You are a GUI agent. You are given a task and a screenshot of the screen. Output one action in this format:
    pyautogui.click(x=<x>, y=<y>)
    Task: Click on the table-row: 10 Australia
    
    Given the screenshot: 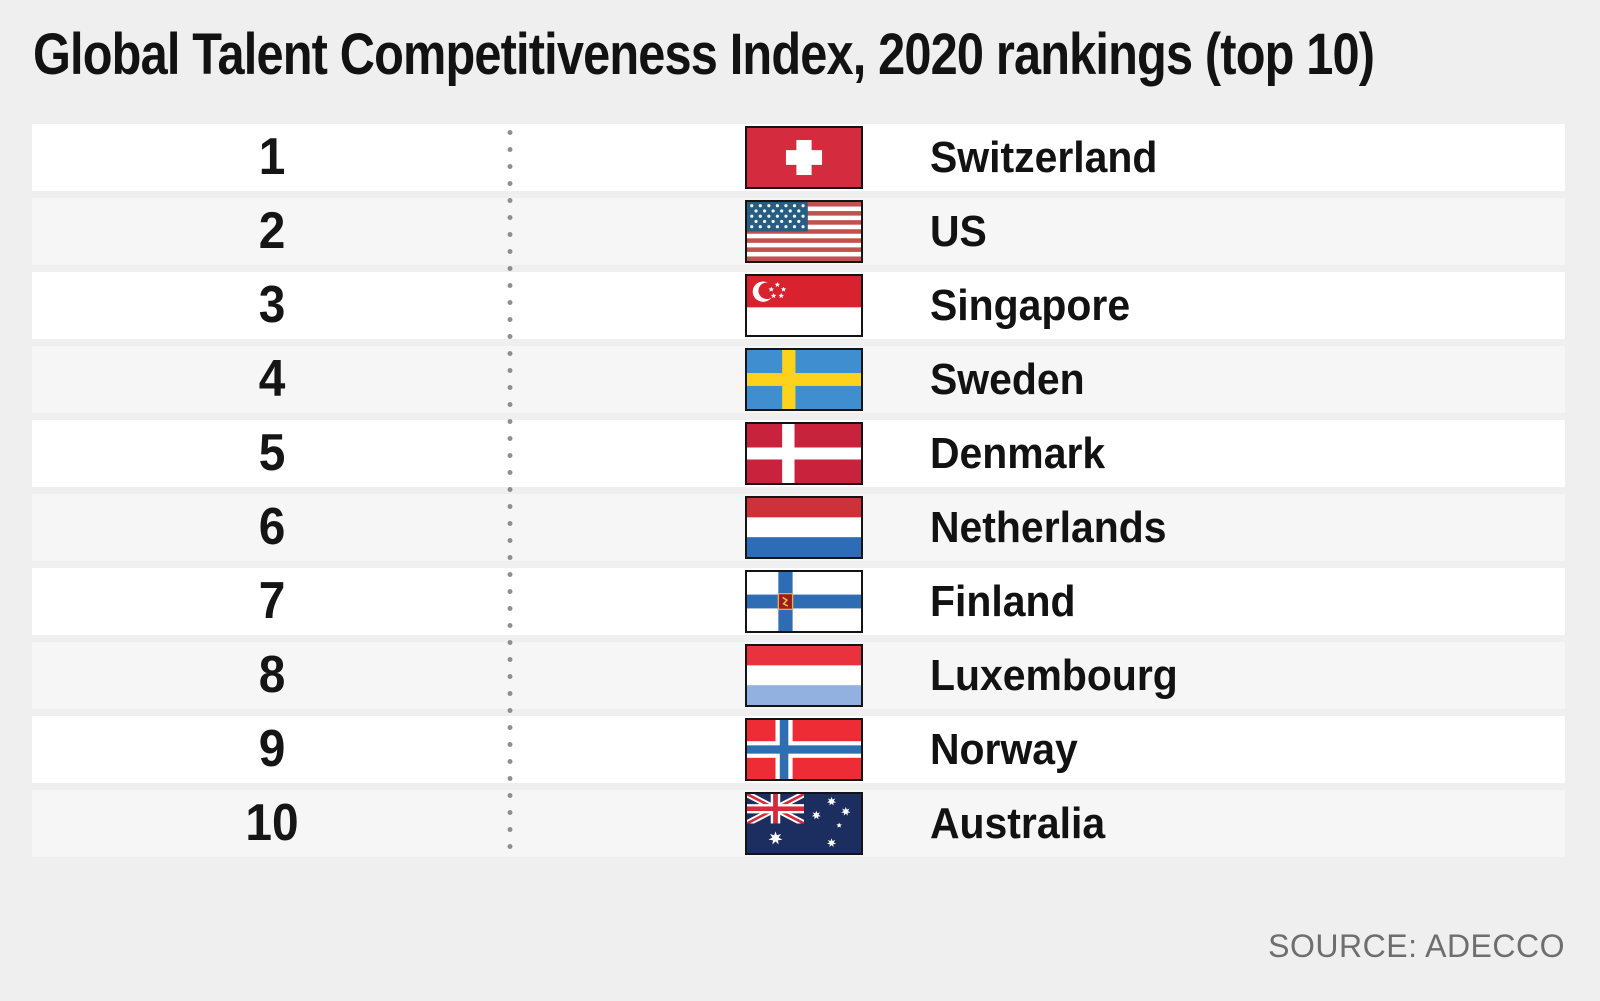 What is the action you would take?
    pyautogui.click(x=798, y=823)
    